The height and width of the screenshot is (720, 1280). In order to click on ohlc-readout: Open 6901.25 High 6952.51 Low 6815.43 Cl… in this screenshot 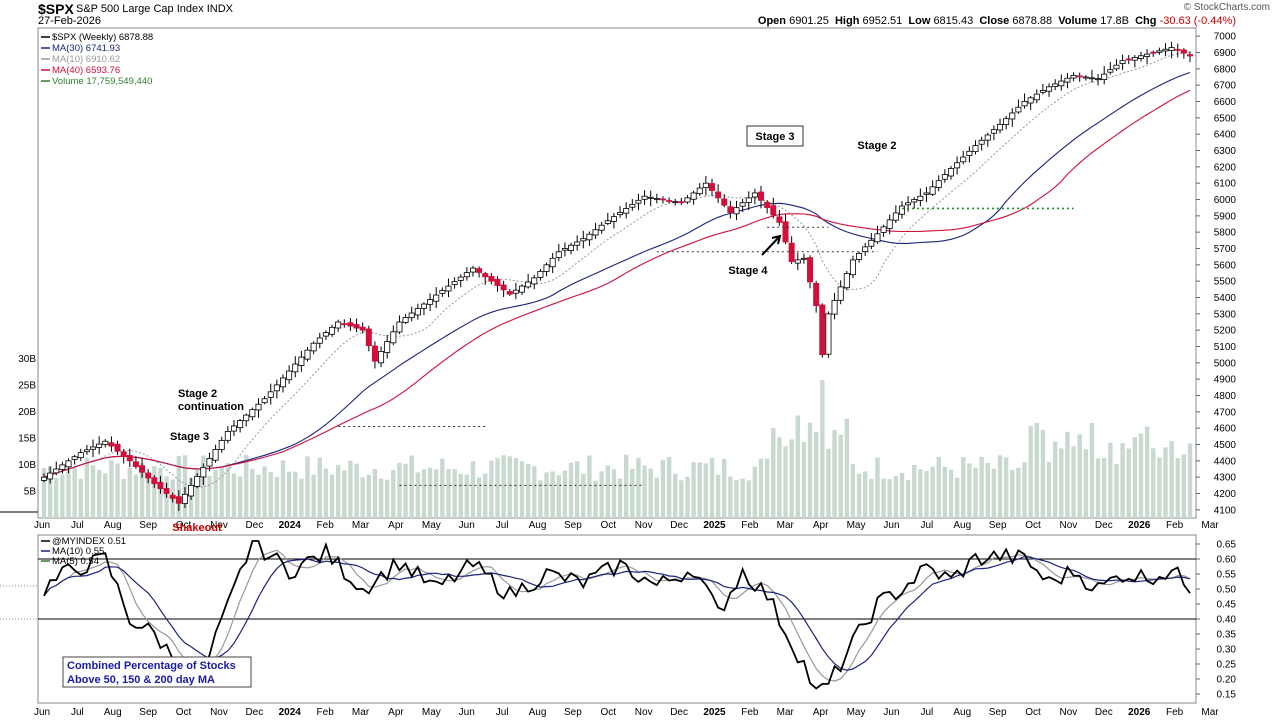, I will do `click(996, 21)`.